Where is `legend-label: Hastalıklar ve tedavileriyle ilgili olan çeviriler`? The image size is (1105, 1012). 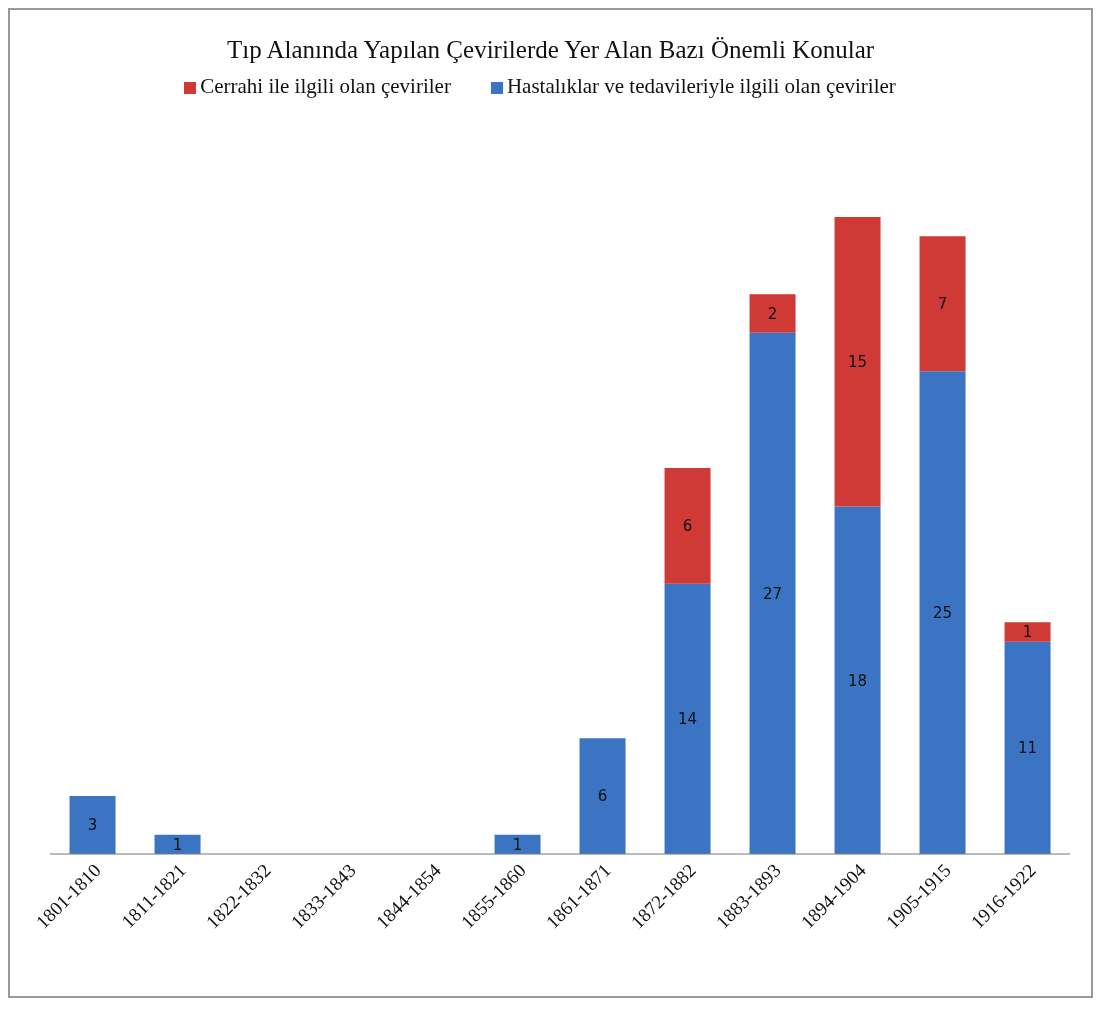
legend-label: Hastalıklar ve tedavileriyle ilgili olan çeviriler is located at coordinates (701, 86).